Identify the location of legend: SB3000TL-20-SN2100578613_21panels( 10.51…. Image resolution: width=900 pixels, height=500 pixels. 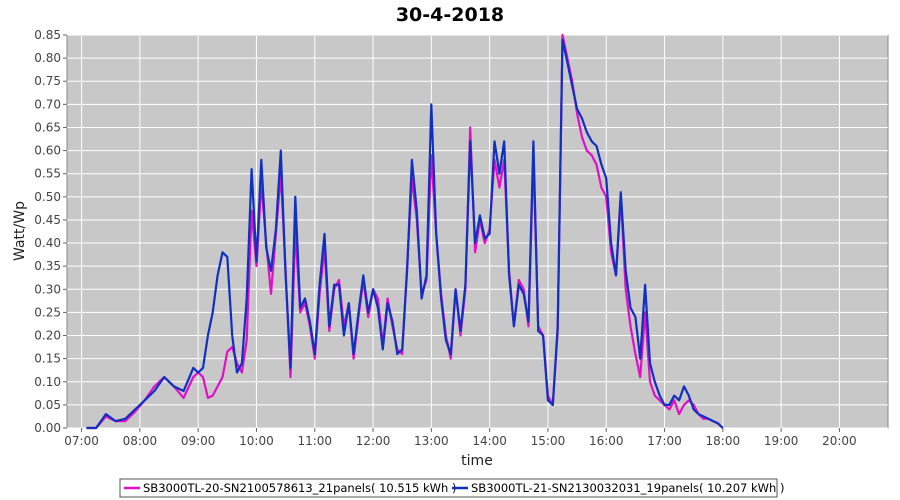
(451, 488).